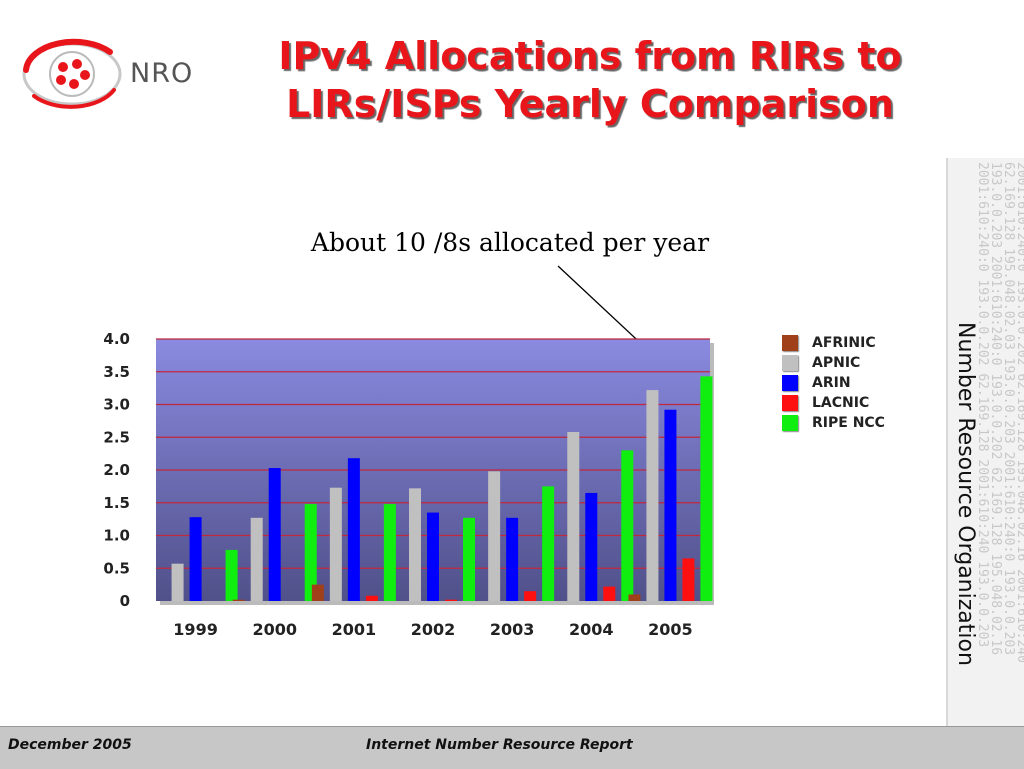 Image resolution: width=1024 pixels, height=769 pixels. I want to click on legend-item: LACNIC, so click(833, 403).